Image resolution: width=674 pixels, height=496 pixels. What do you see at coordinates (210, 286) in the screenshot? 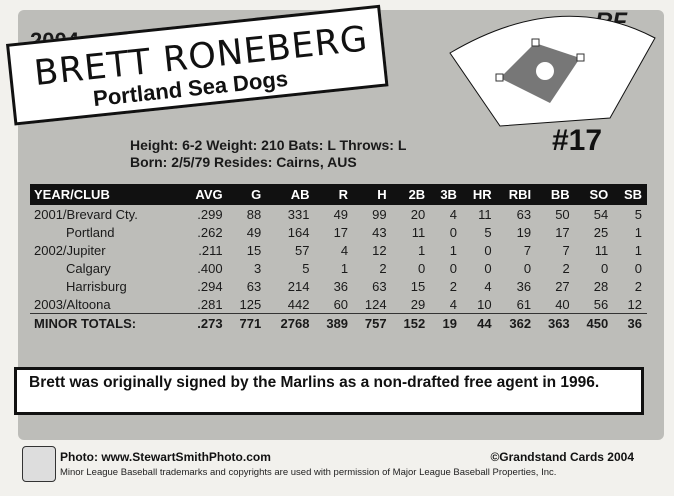
I see `stats-cell: .294` at bounding box center [210, 286].